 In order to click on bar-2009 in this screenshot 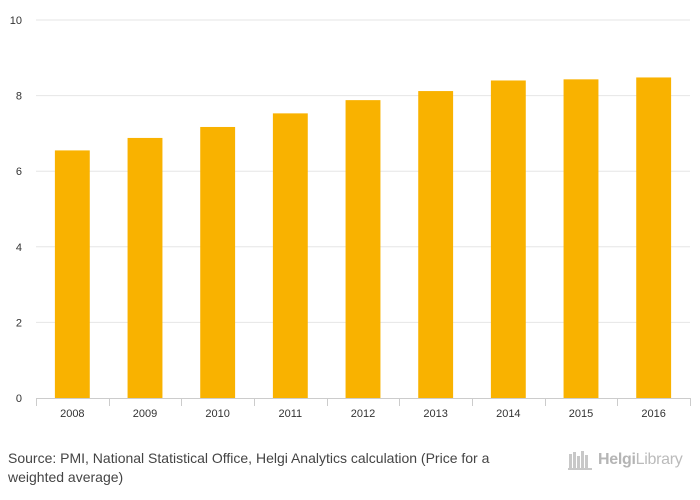, I will do `click(145, 267)`.